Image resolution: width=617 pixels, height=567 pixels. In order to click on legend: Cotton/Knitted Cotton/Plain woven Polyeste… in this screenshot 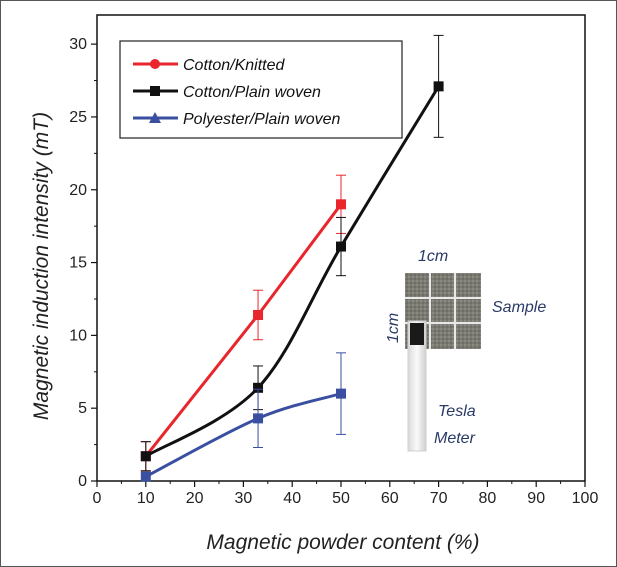, I will do `click(261, 89)`.